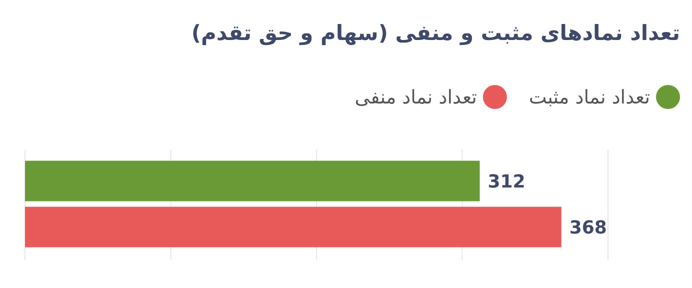  I want to click on data-label: 368, so click(588, 227).